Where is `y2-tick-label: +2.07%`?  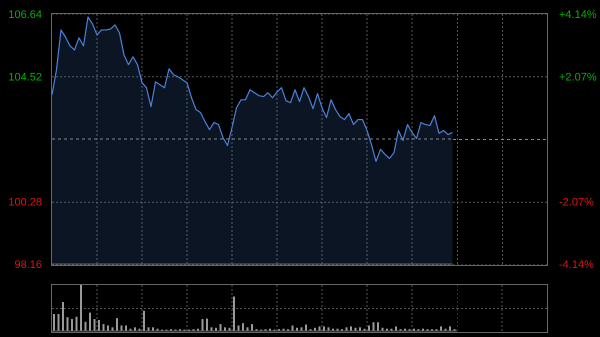 y2-tick-label: +2.07% is located at coordinates (578, 78).